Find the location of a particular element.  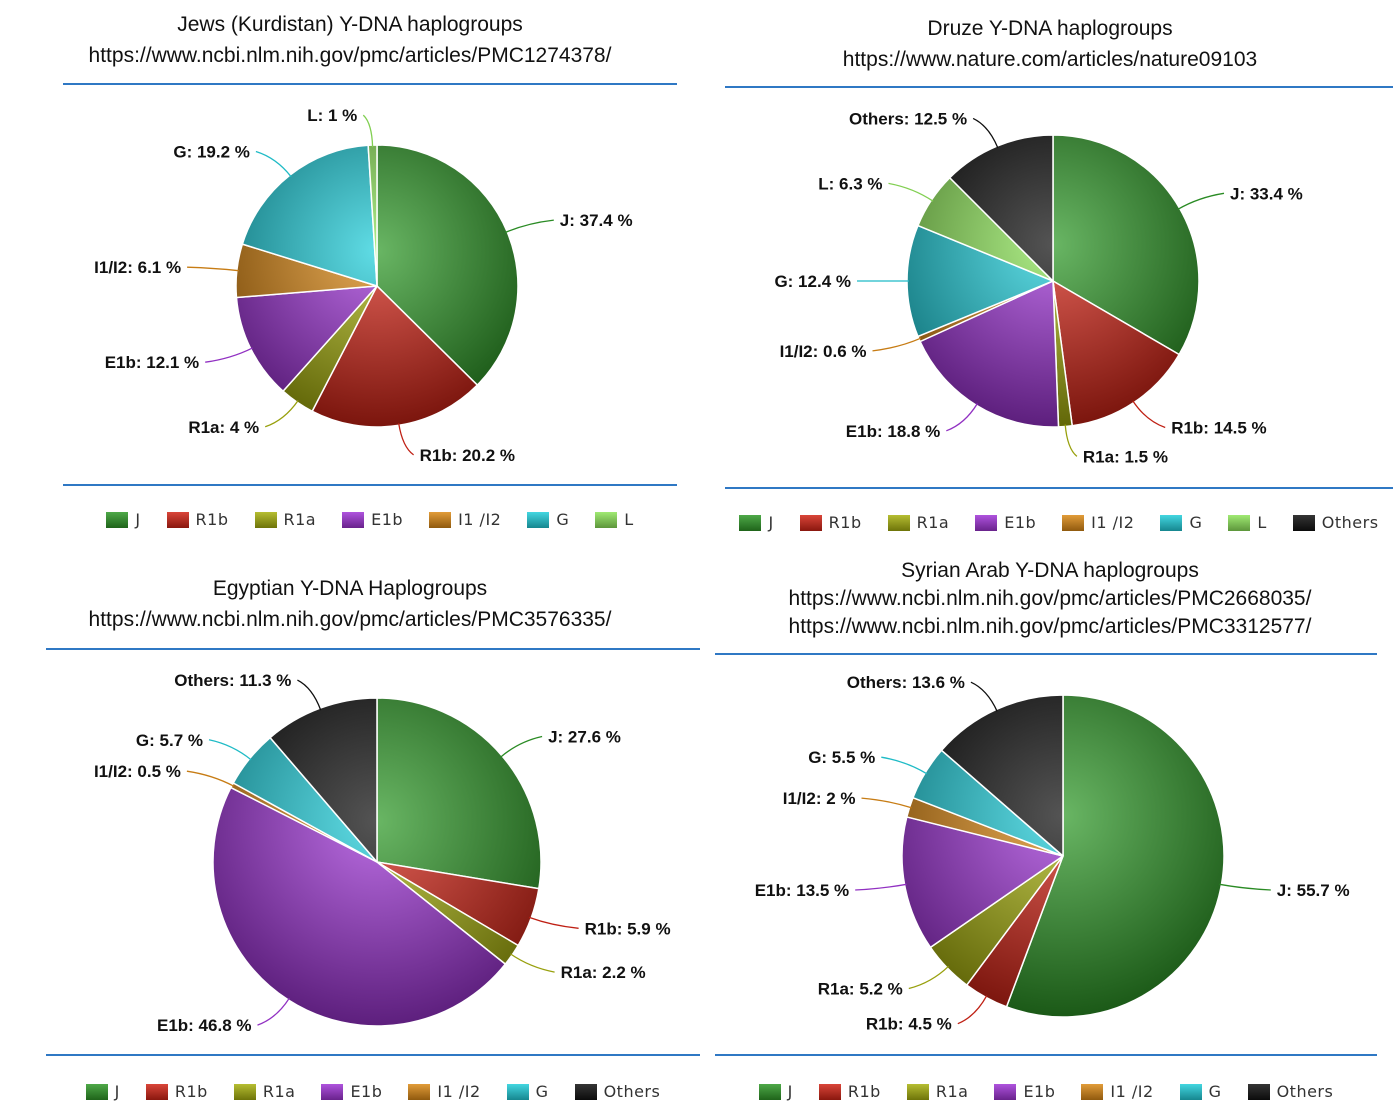

legend: J R1b R1a E1b I1 /I2 G Others is located at coordinates (1046, 1091).